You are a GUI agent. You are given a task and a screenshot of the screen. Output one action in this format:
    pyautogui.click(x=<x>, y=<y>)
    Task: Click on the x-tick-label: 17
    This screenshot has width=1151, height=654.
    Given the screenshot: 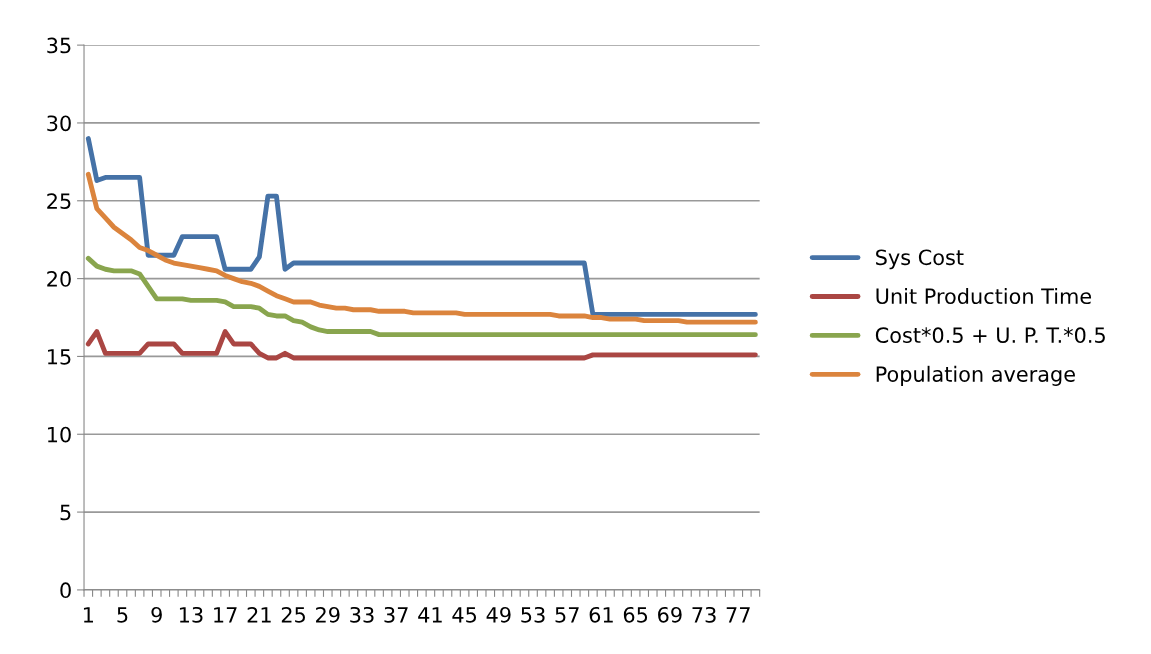 What is the action you would take?
    pyautogui.click(x=225, y=615)
    